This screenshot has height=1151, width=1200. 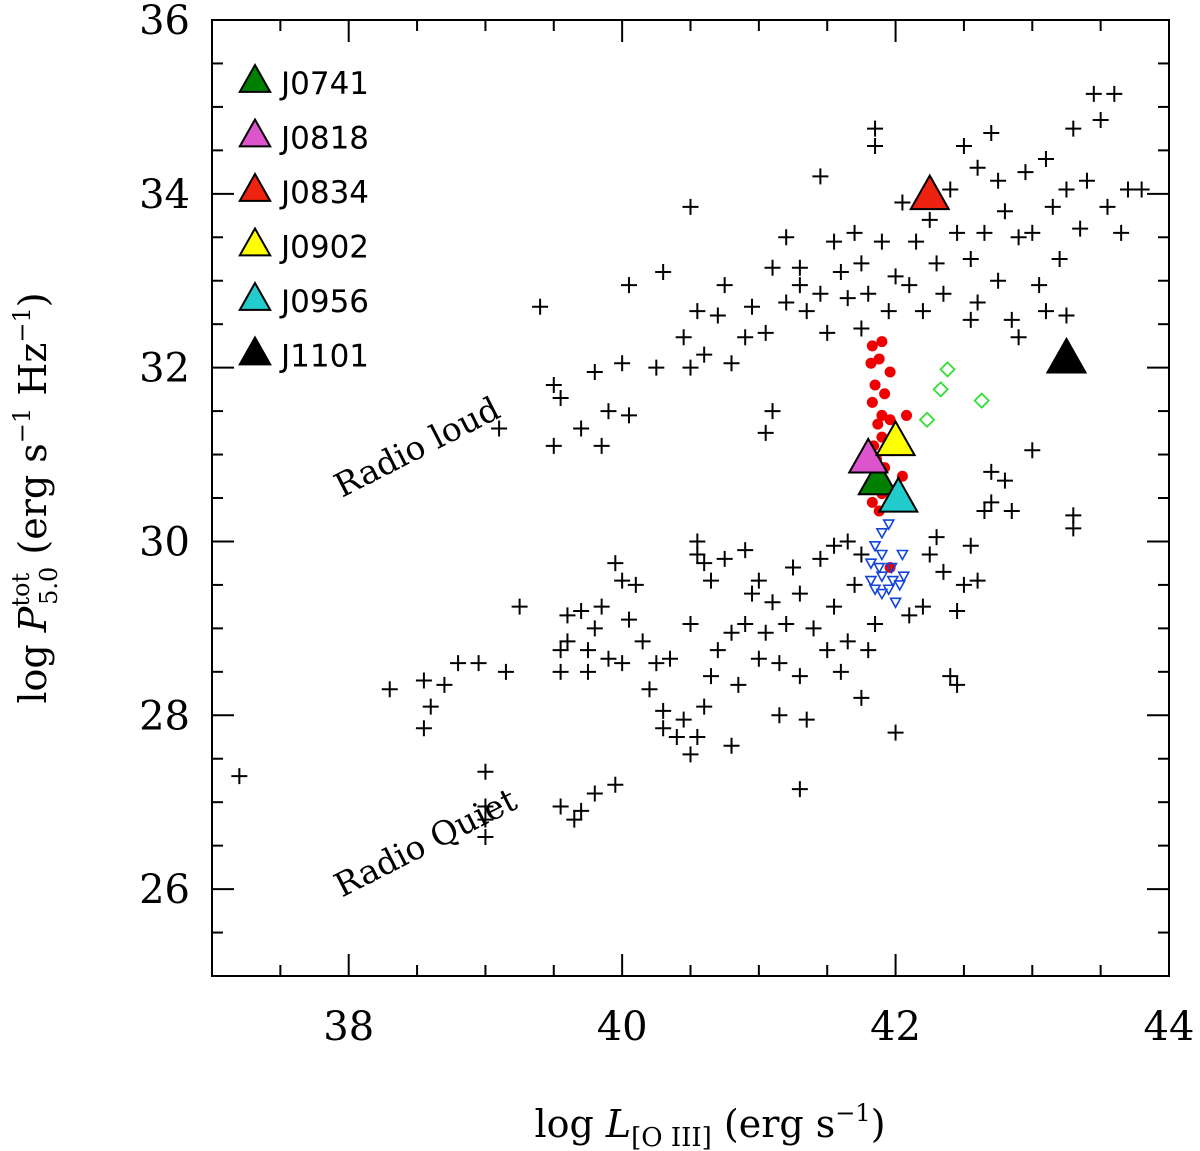 I want to click on x-tick-label: 44, so click(x=1169, y=1027).